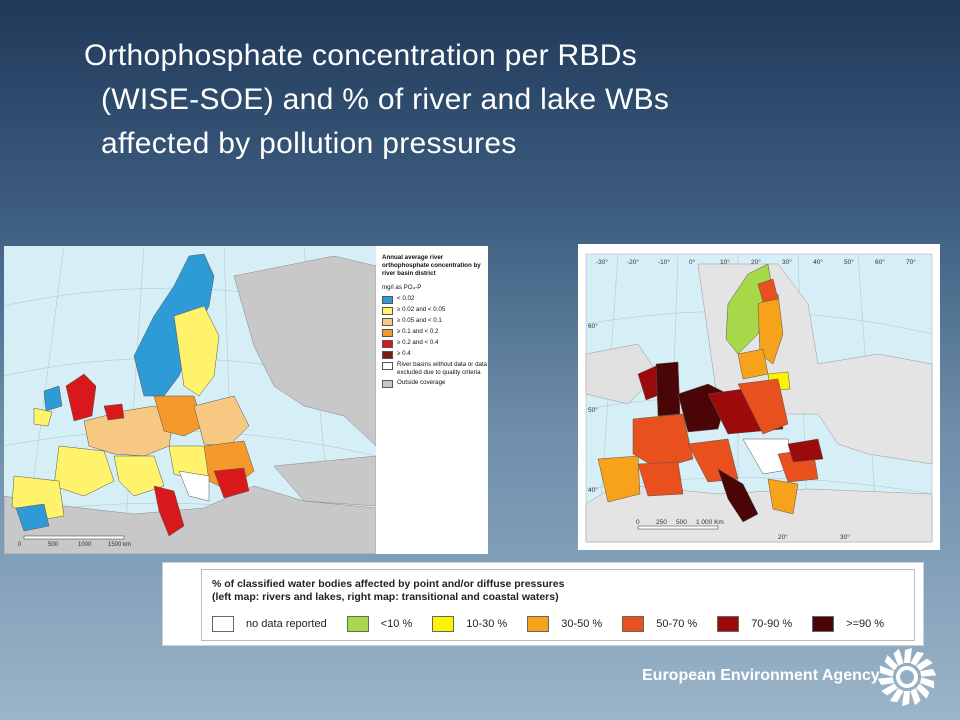  Describe the element at coordinates (787, 262) in the screenshot. I see `lon-label: 30°` at that location.